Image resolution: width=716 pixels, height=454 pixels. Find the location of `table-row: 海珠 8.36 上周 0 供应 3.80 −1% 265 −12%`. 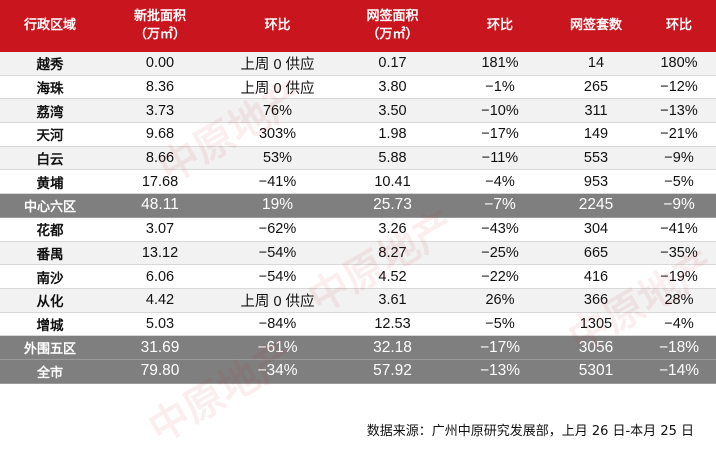

table-row: 海珠 8.36 上周 0 供应 3.80 −1% 265 −12% is located at coordinates (358, 87).